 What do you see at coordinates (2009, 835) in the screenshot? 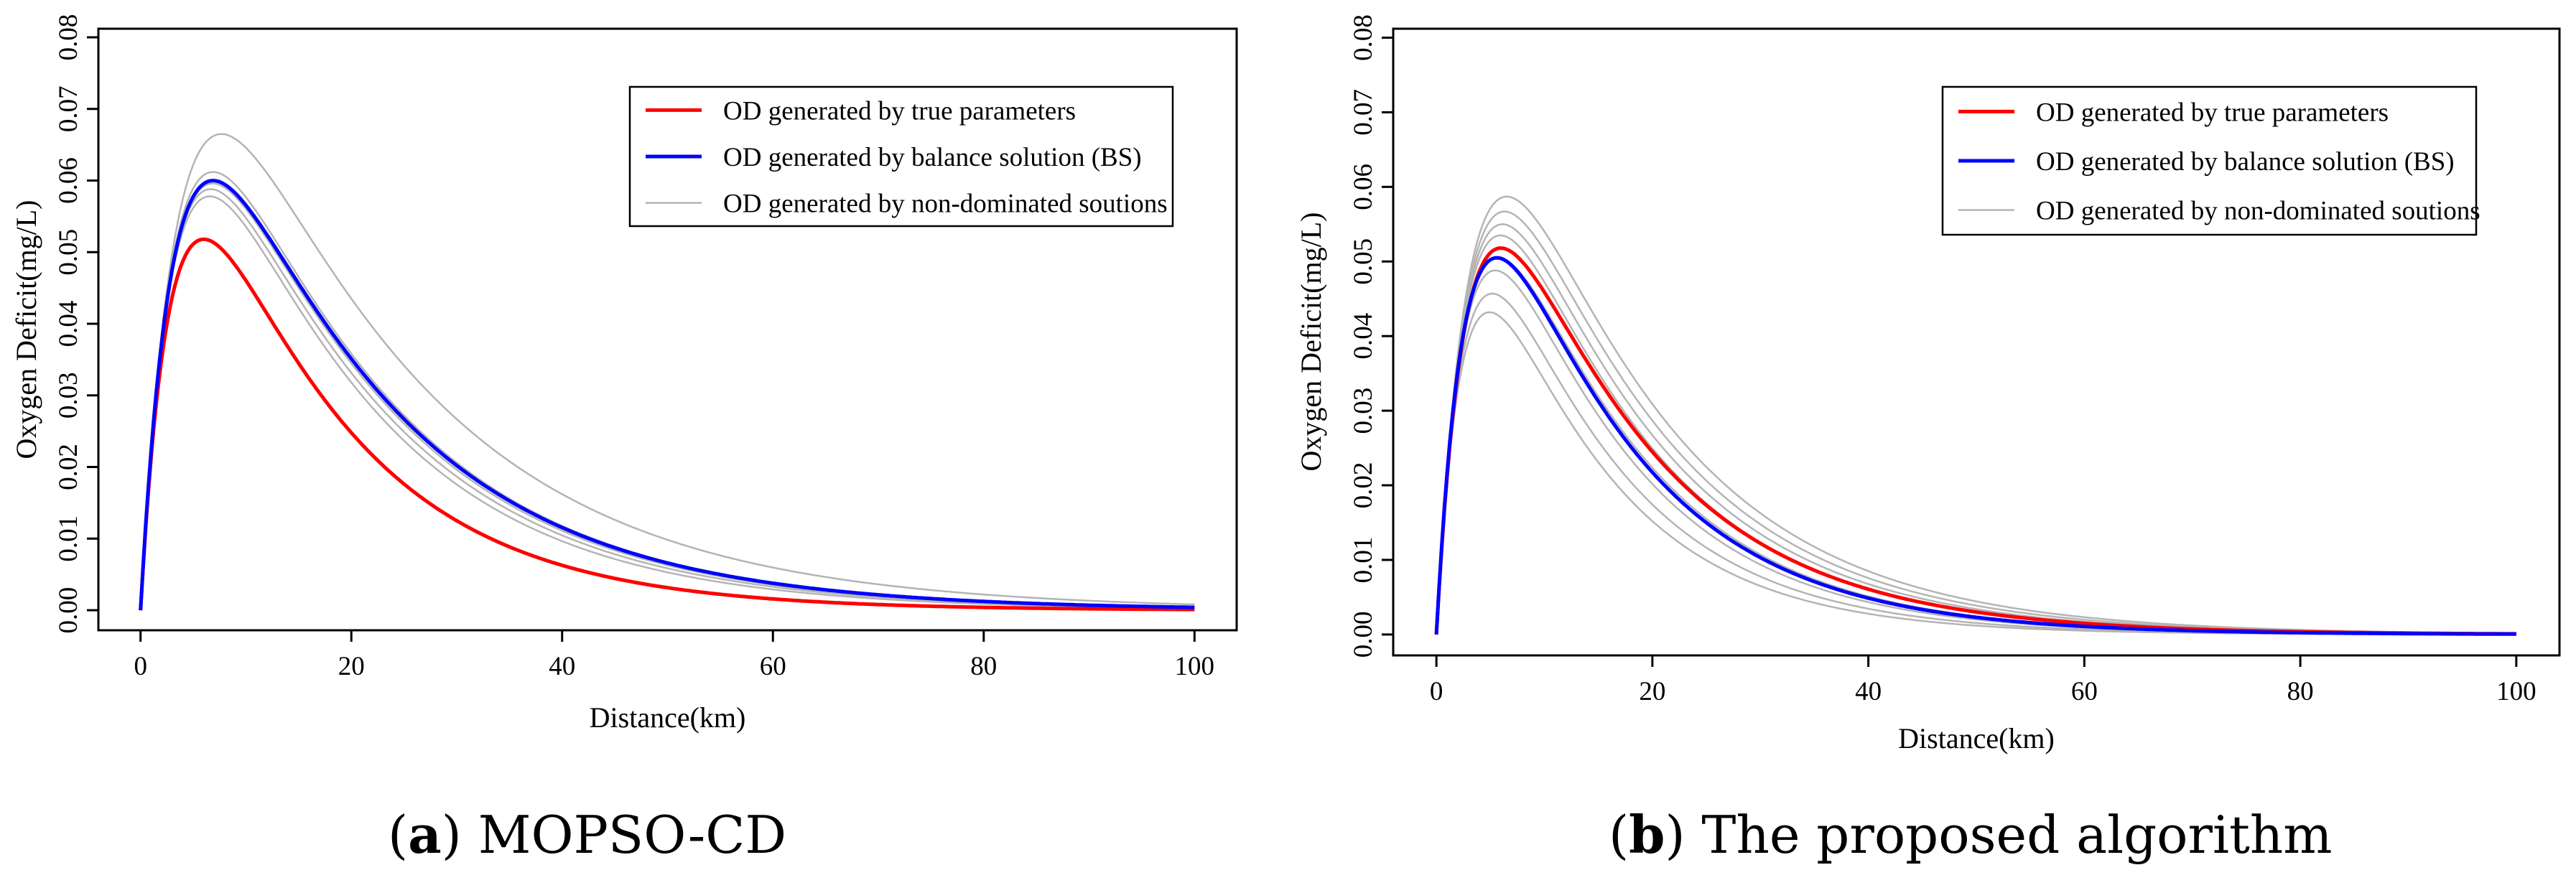
I see `caption-b-text: The proposed algorithm` at bounding box center [2009, 835].